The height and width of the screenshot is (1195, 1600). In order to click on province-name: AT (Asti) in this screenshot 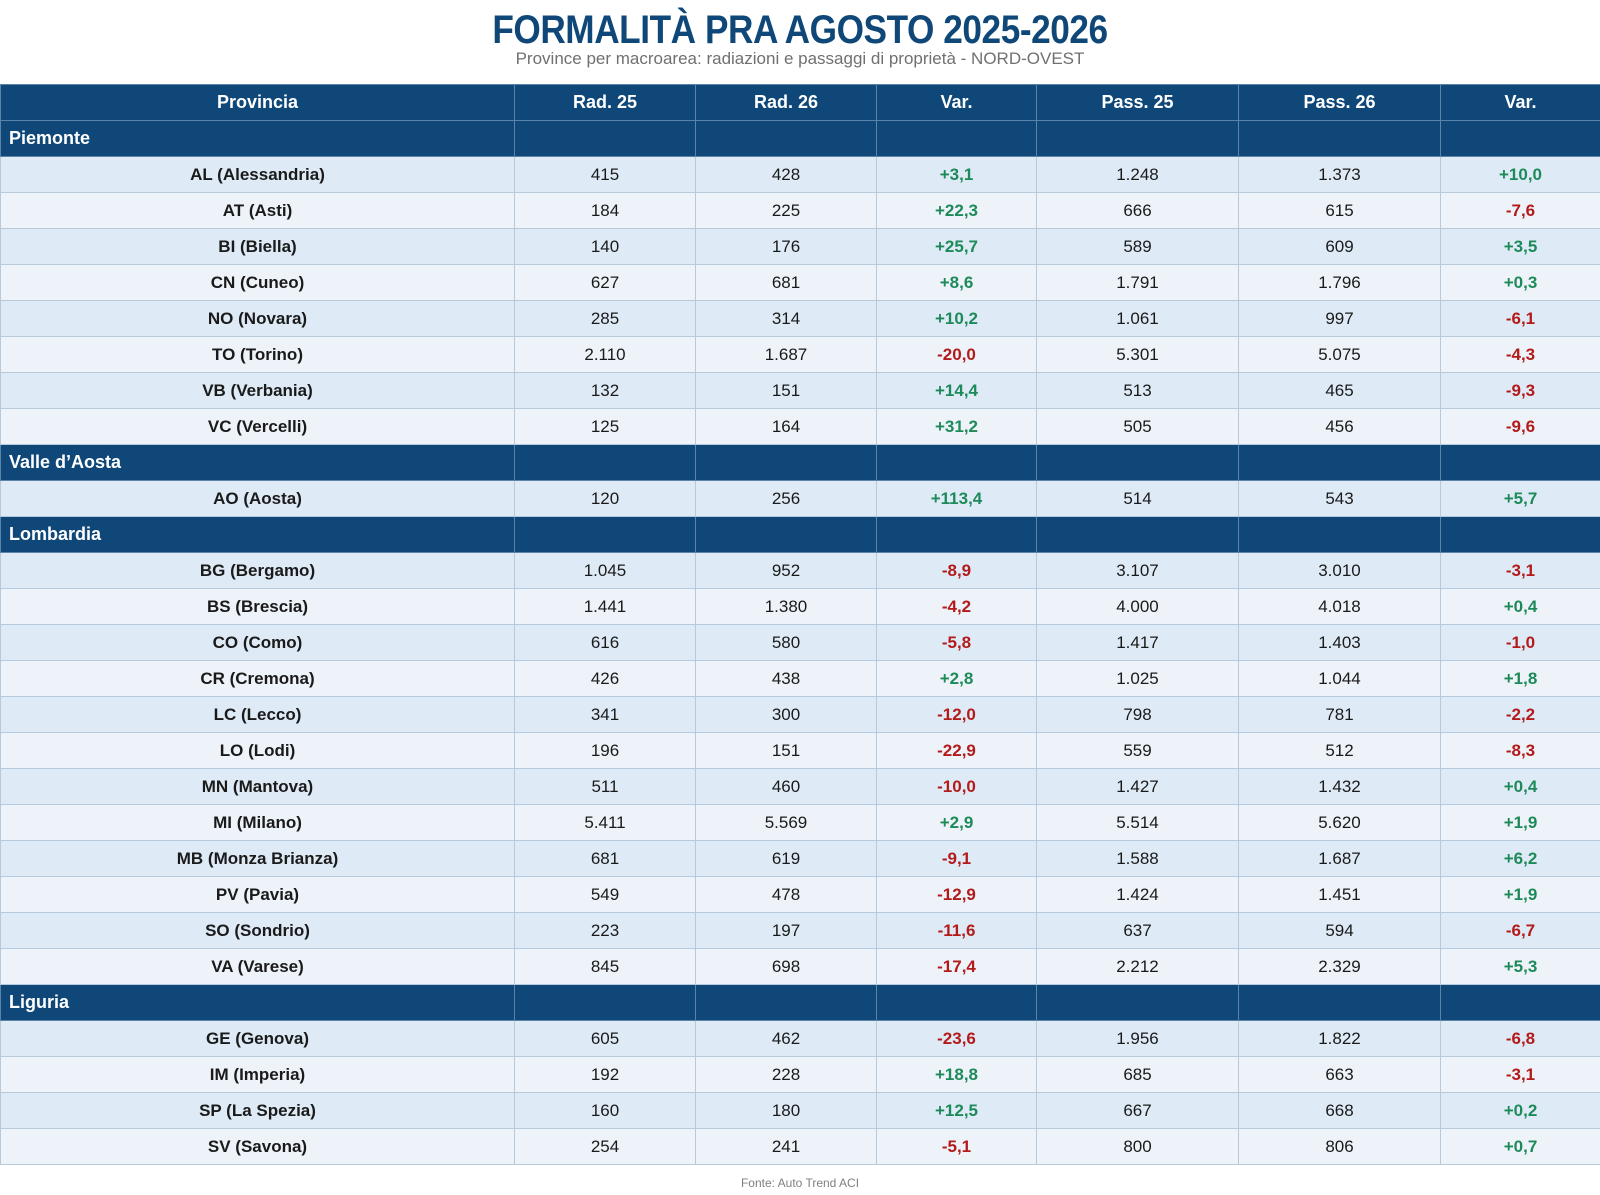, I will do `click(257, 210)`.